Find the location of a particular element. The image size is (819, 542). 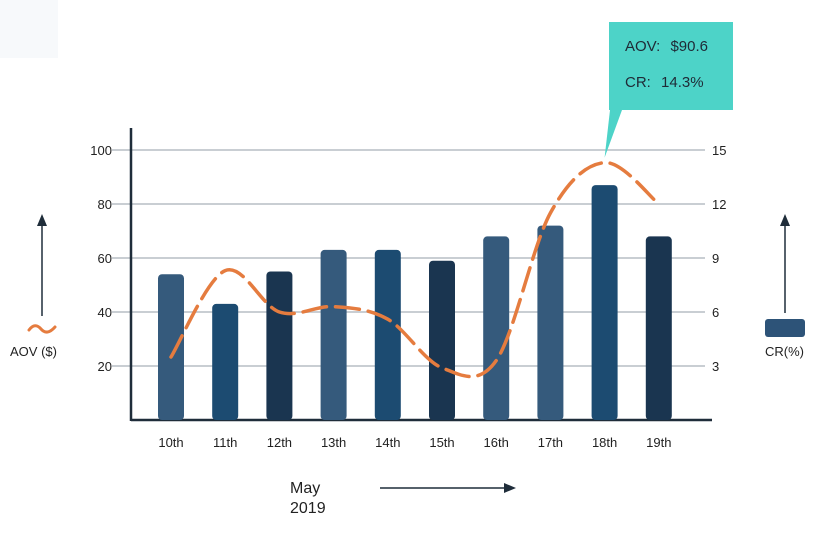

x-tick-label: 18th is located at coordinates (604, 442).